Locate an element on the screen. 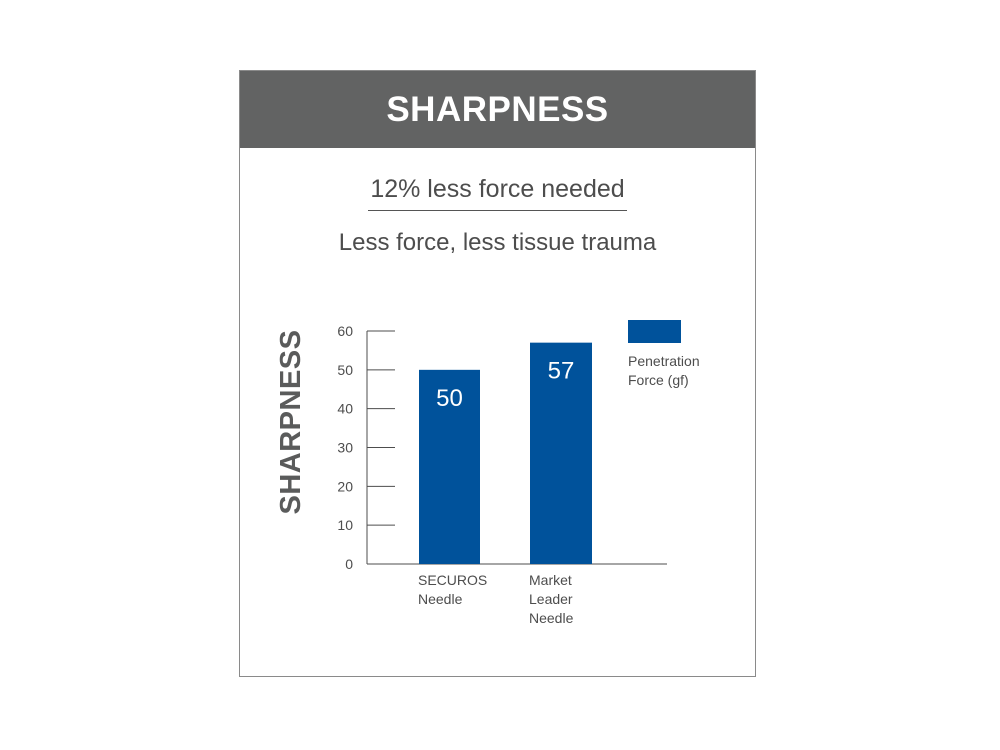 This screenshot has width=1000, height=750. header-title: SHARPNESS is located at coordinates (497, 109).